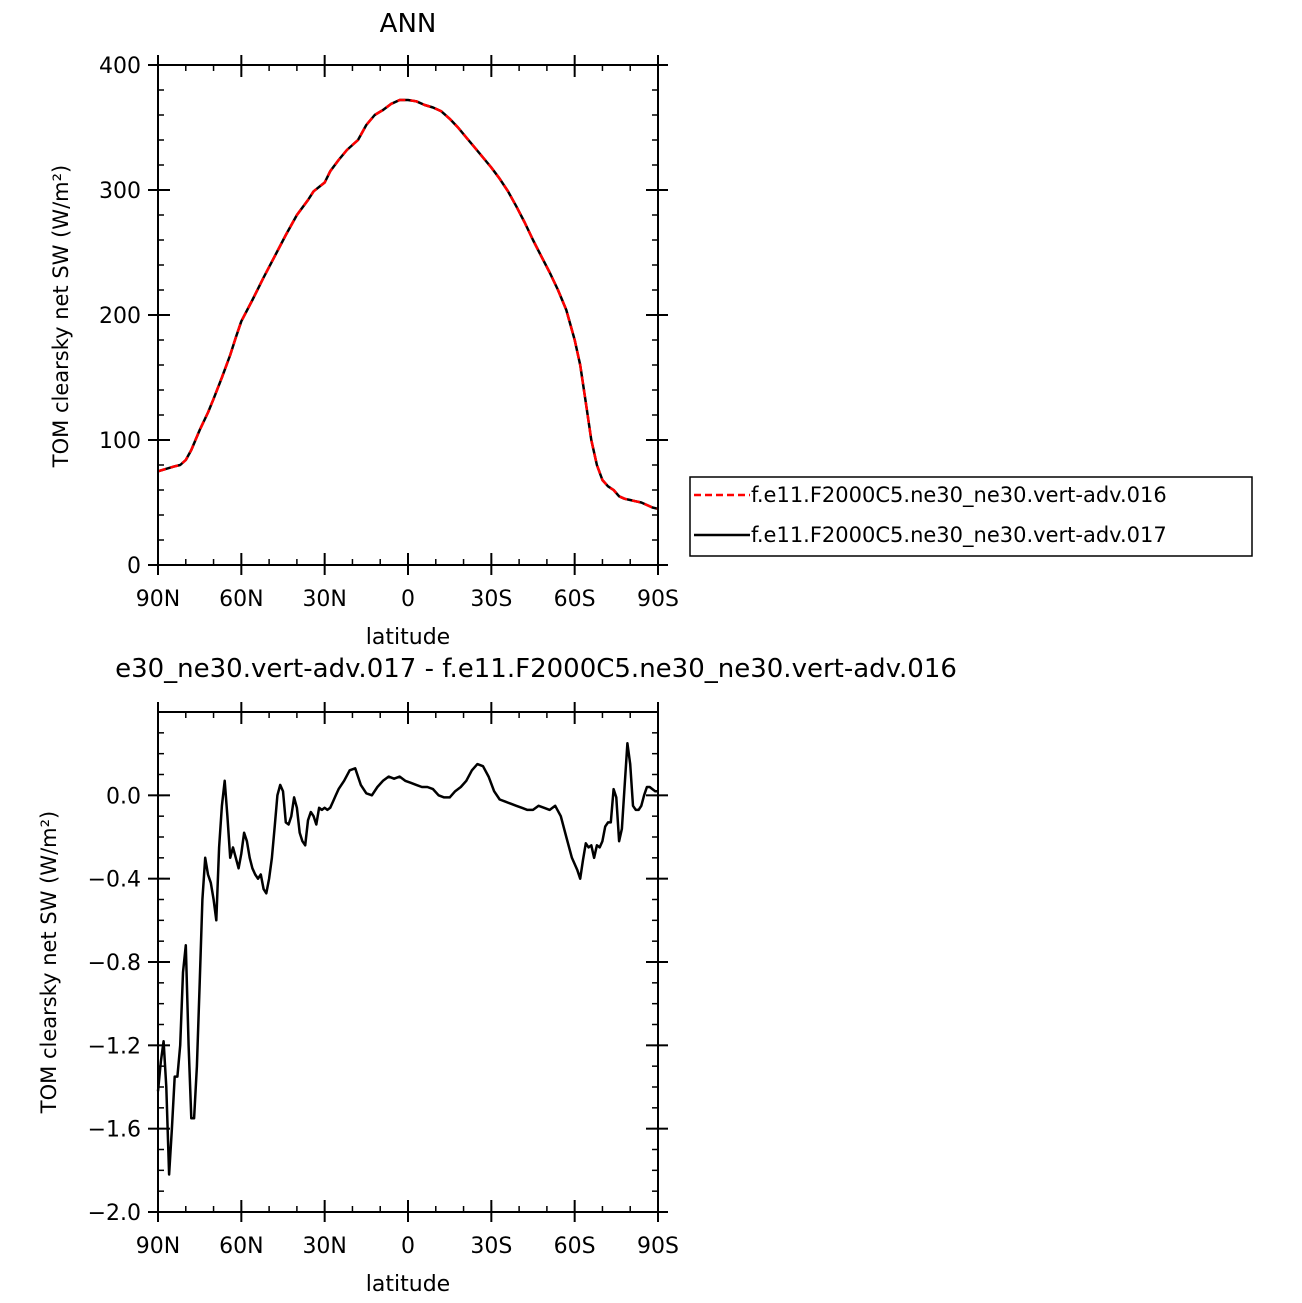 Image resolution: width=1302 pixels, height=1303 pixels. I want to click on bottom-y-tick-label: −1.6, so click(114, 1130).